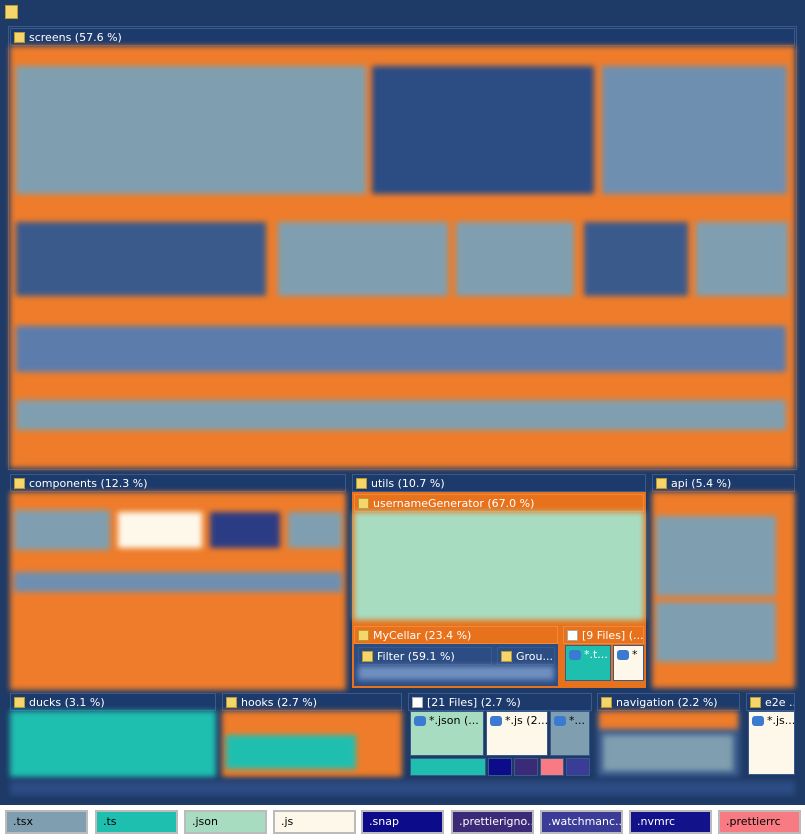 The height and width of the screenshot is (840, 805). What do you see at coordinates (312, 702) in the screenshot?
I see `folder-header: hooks (2.7 %)` at bounding box center [312, 702].